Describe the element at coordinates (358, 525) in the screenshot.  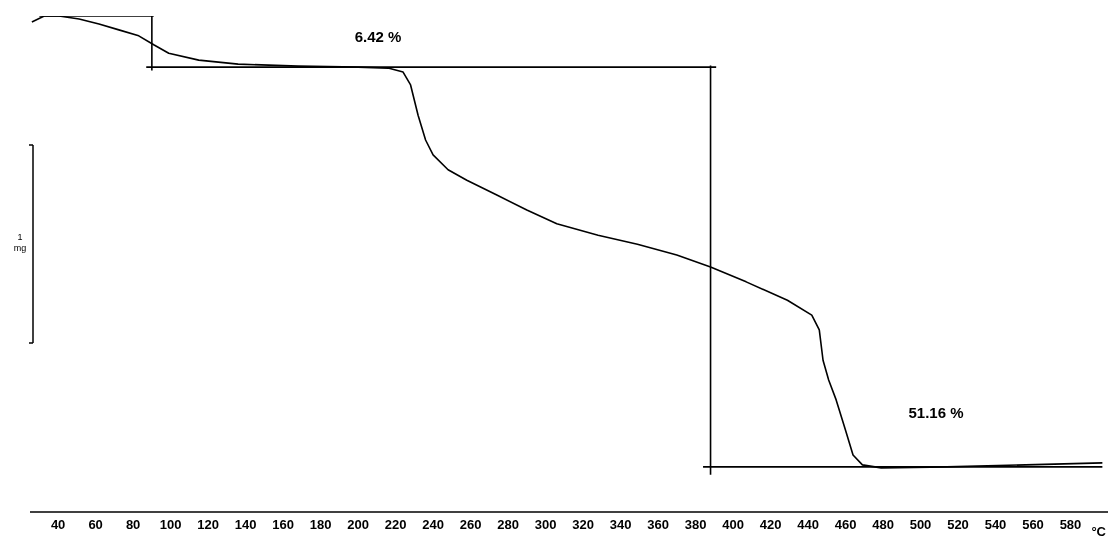
I see `x-tick-label: 200` at that location.